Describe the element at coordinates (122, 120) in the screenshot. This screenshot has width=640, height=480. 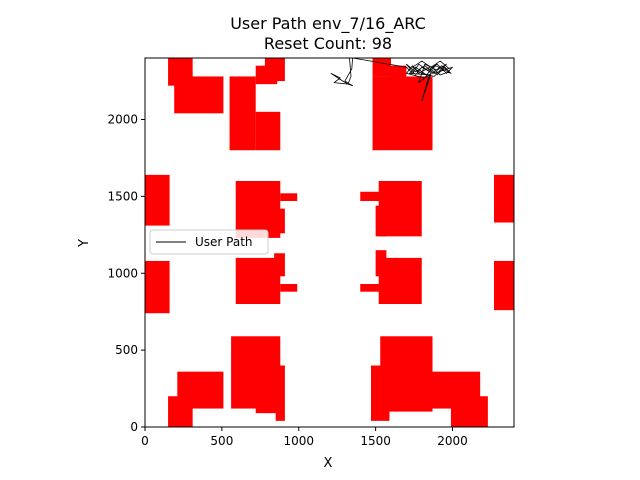
I see `y-tick-label: 2000` at that location.